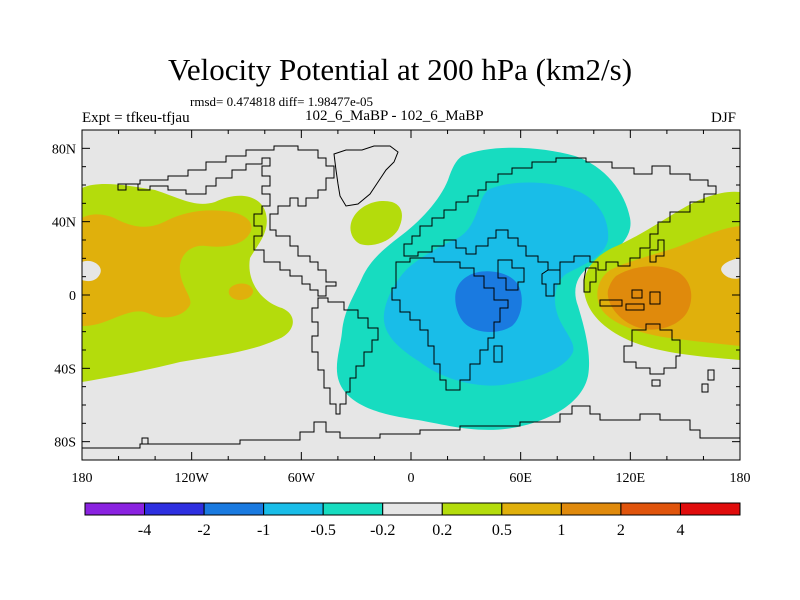 The width and height of the screenshot is (800, 600). Describe the element at coordinates (72, 296) in the screenshot. I see `lat-tick-label: 0` at that location.